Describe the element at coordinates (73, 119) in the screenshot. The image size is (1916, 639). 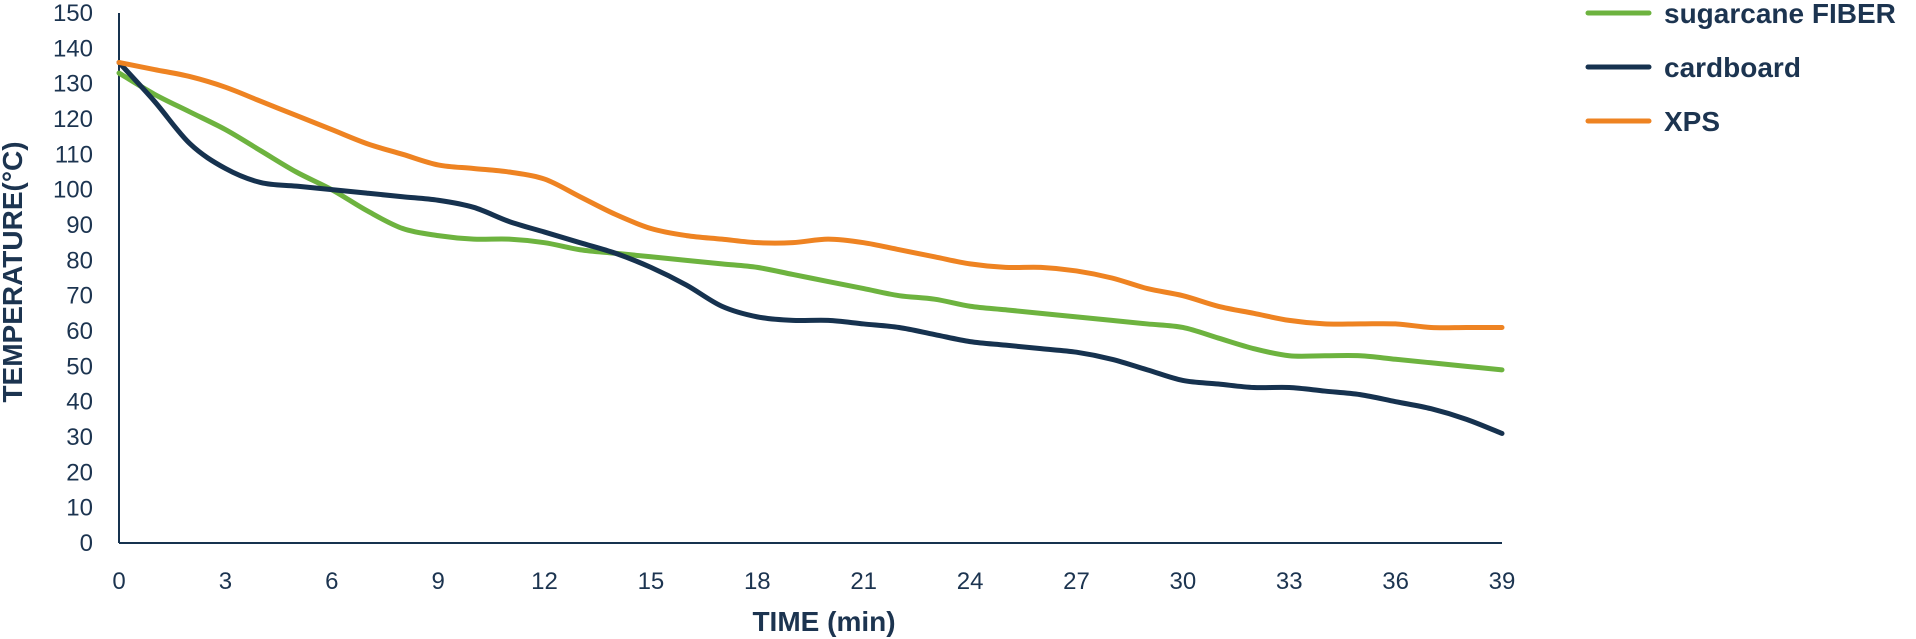
I see `y-tick-label: 120` at that location.